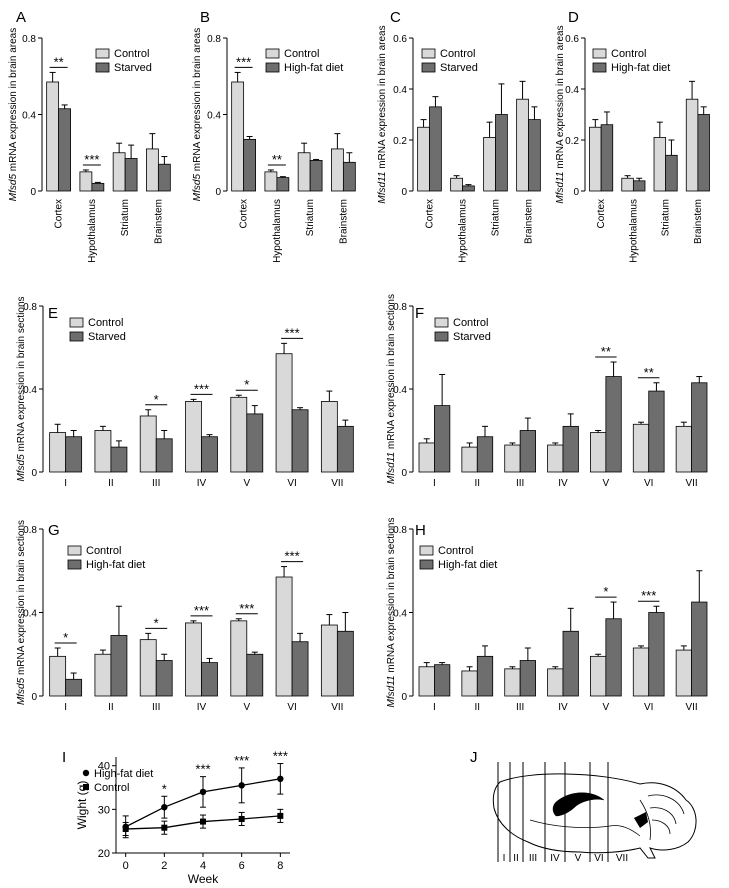  What do you see at coordinates (474, 757) in the screenshot?
I see `panel-letter-j: J` at bounding box center [474, 757].